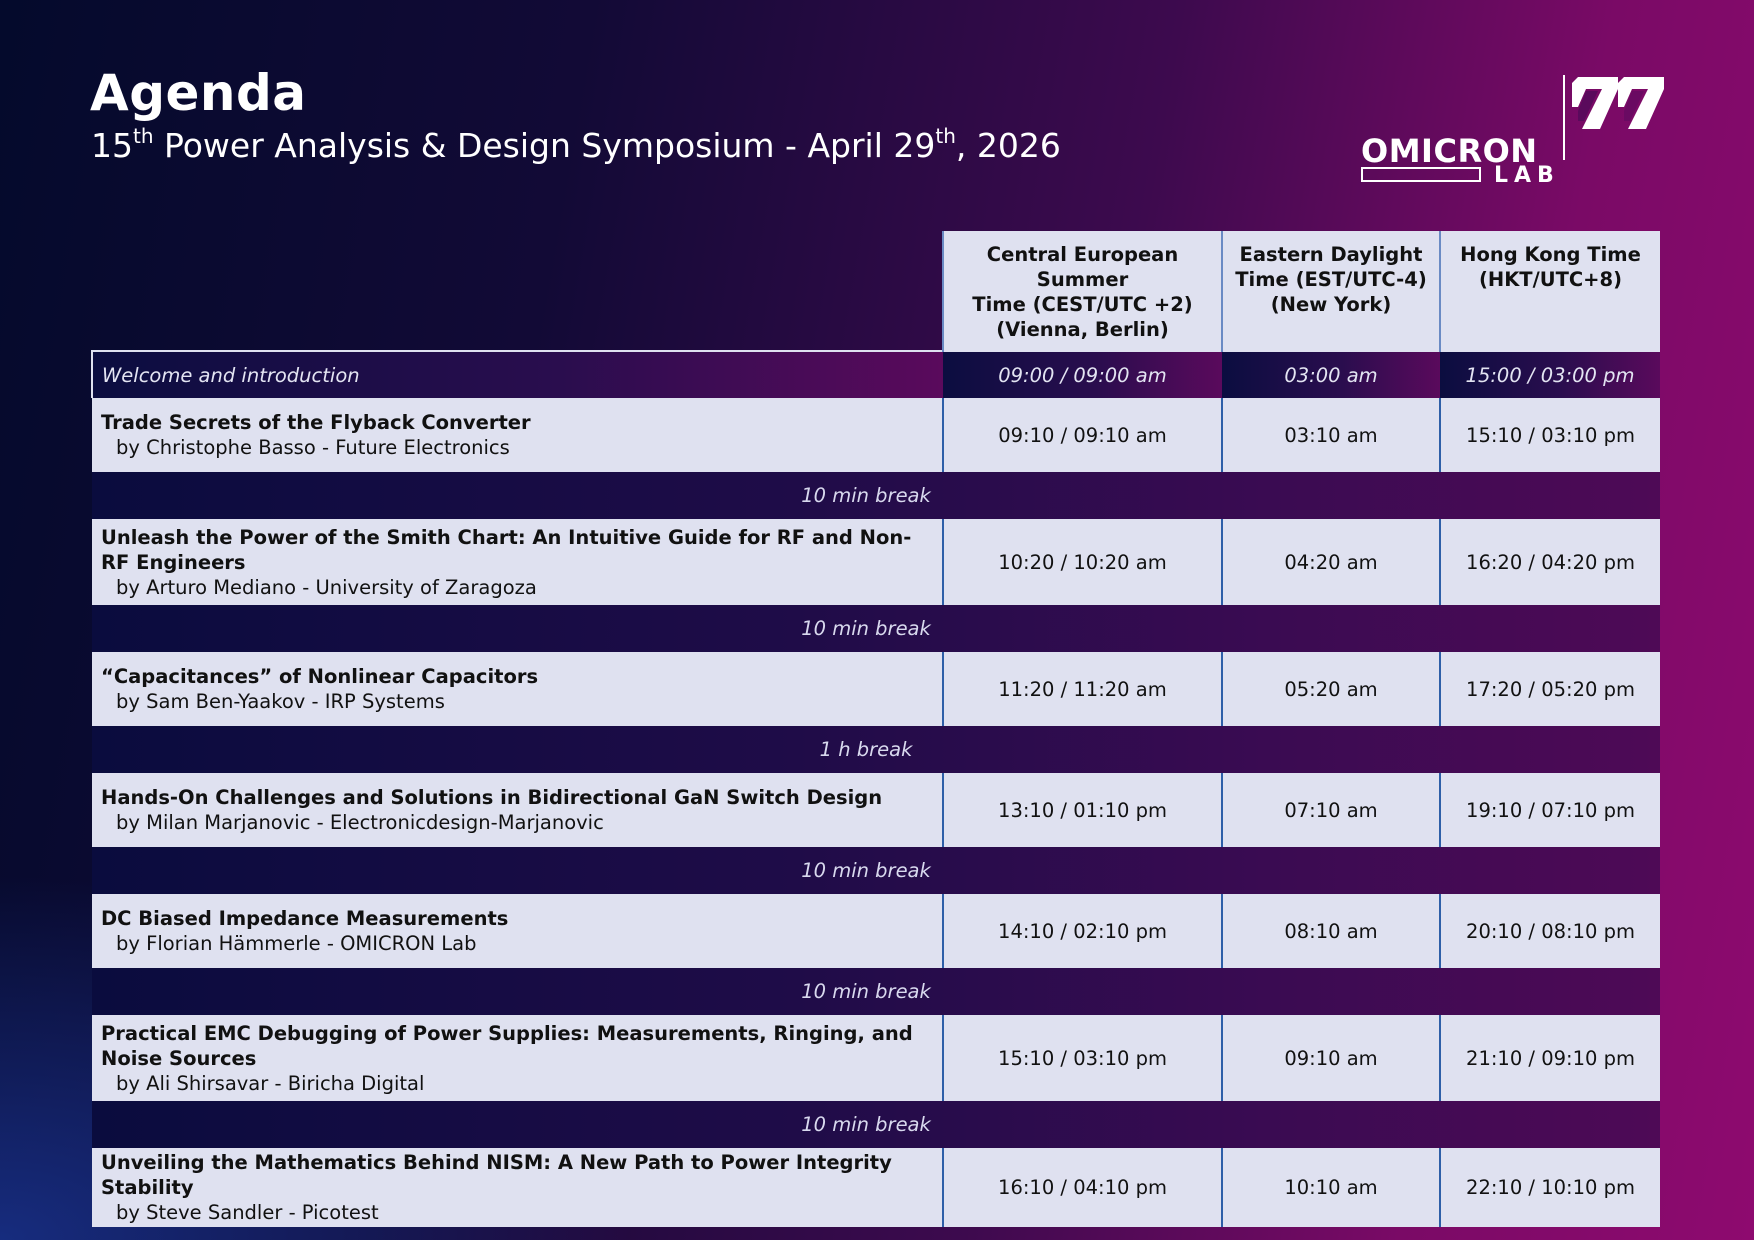 This screenshot has width=1754, height=1240. What do you see at coordinates (1082, 810) in the screenshot?
I see `time-cest: 13:10 / 01:10 pm` at bounding box center [1082, 810].